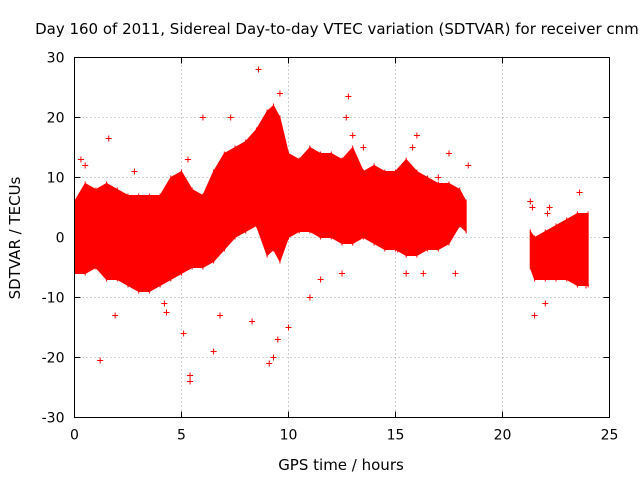  Describe the element at coordinates (559, 249) in the screenshot. I see `data-band` at that location.